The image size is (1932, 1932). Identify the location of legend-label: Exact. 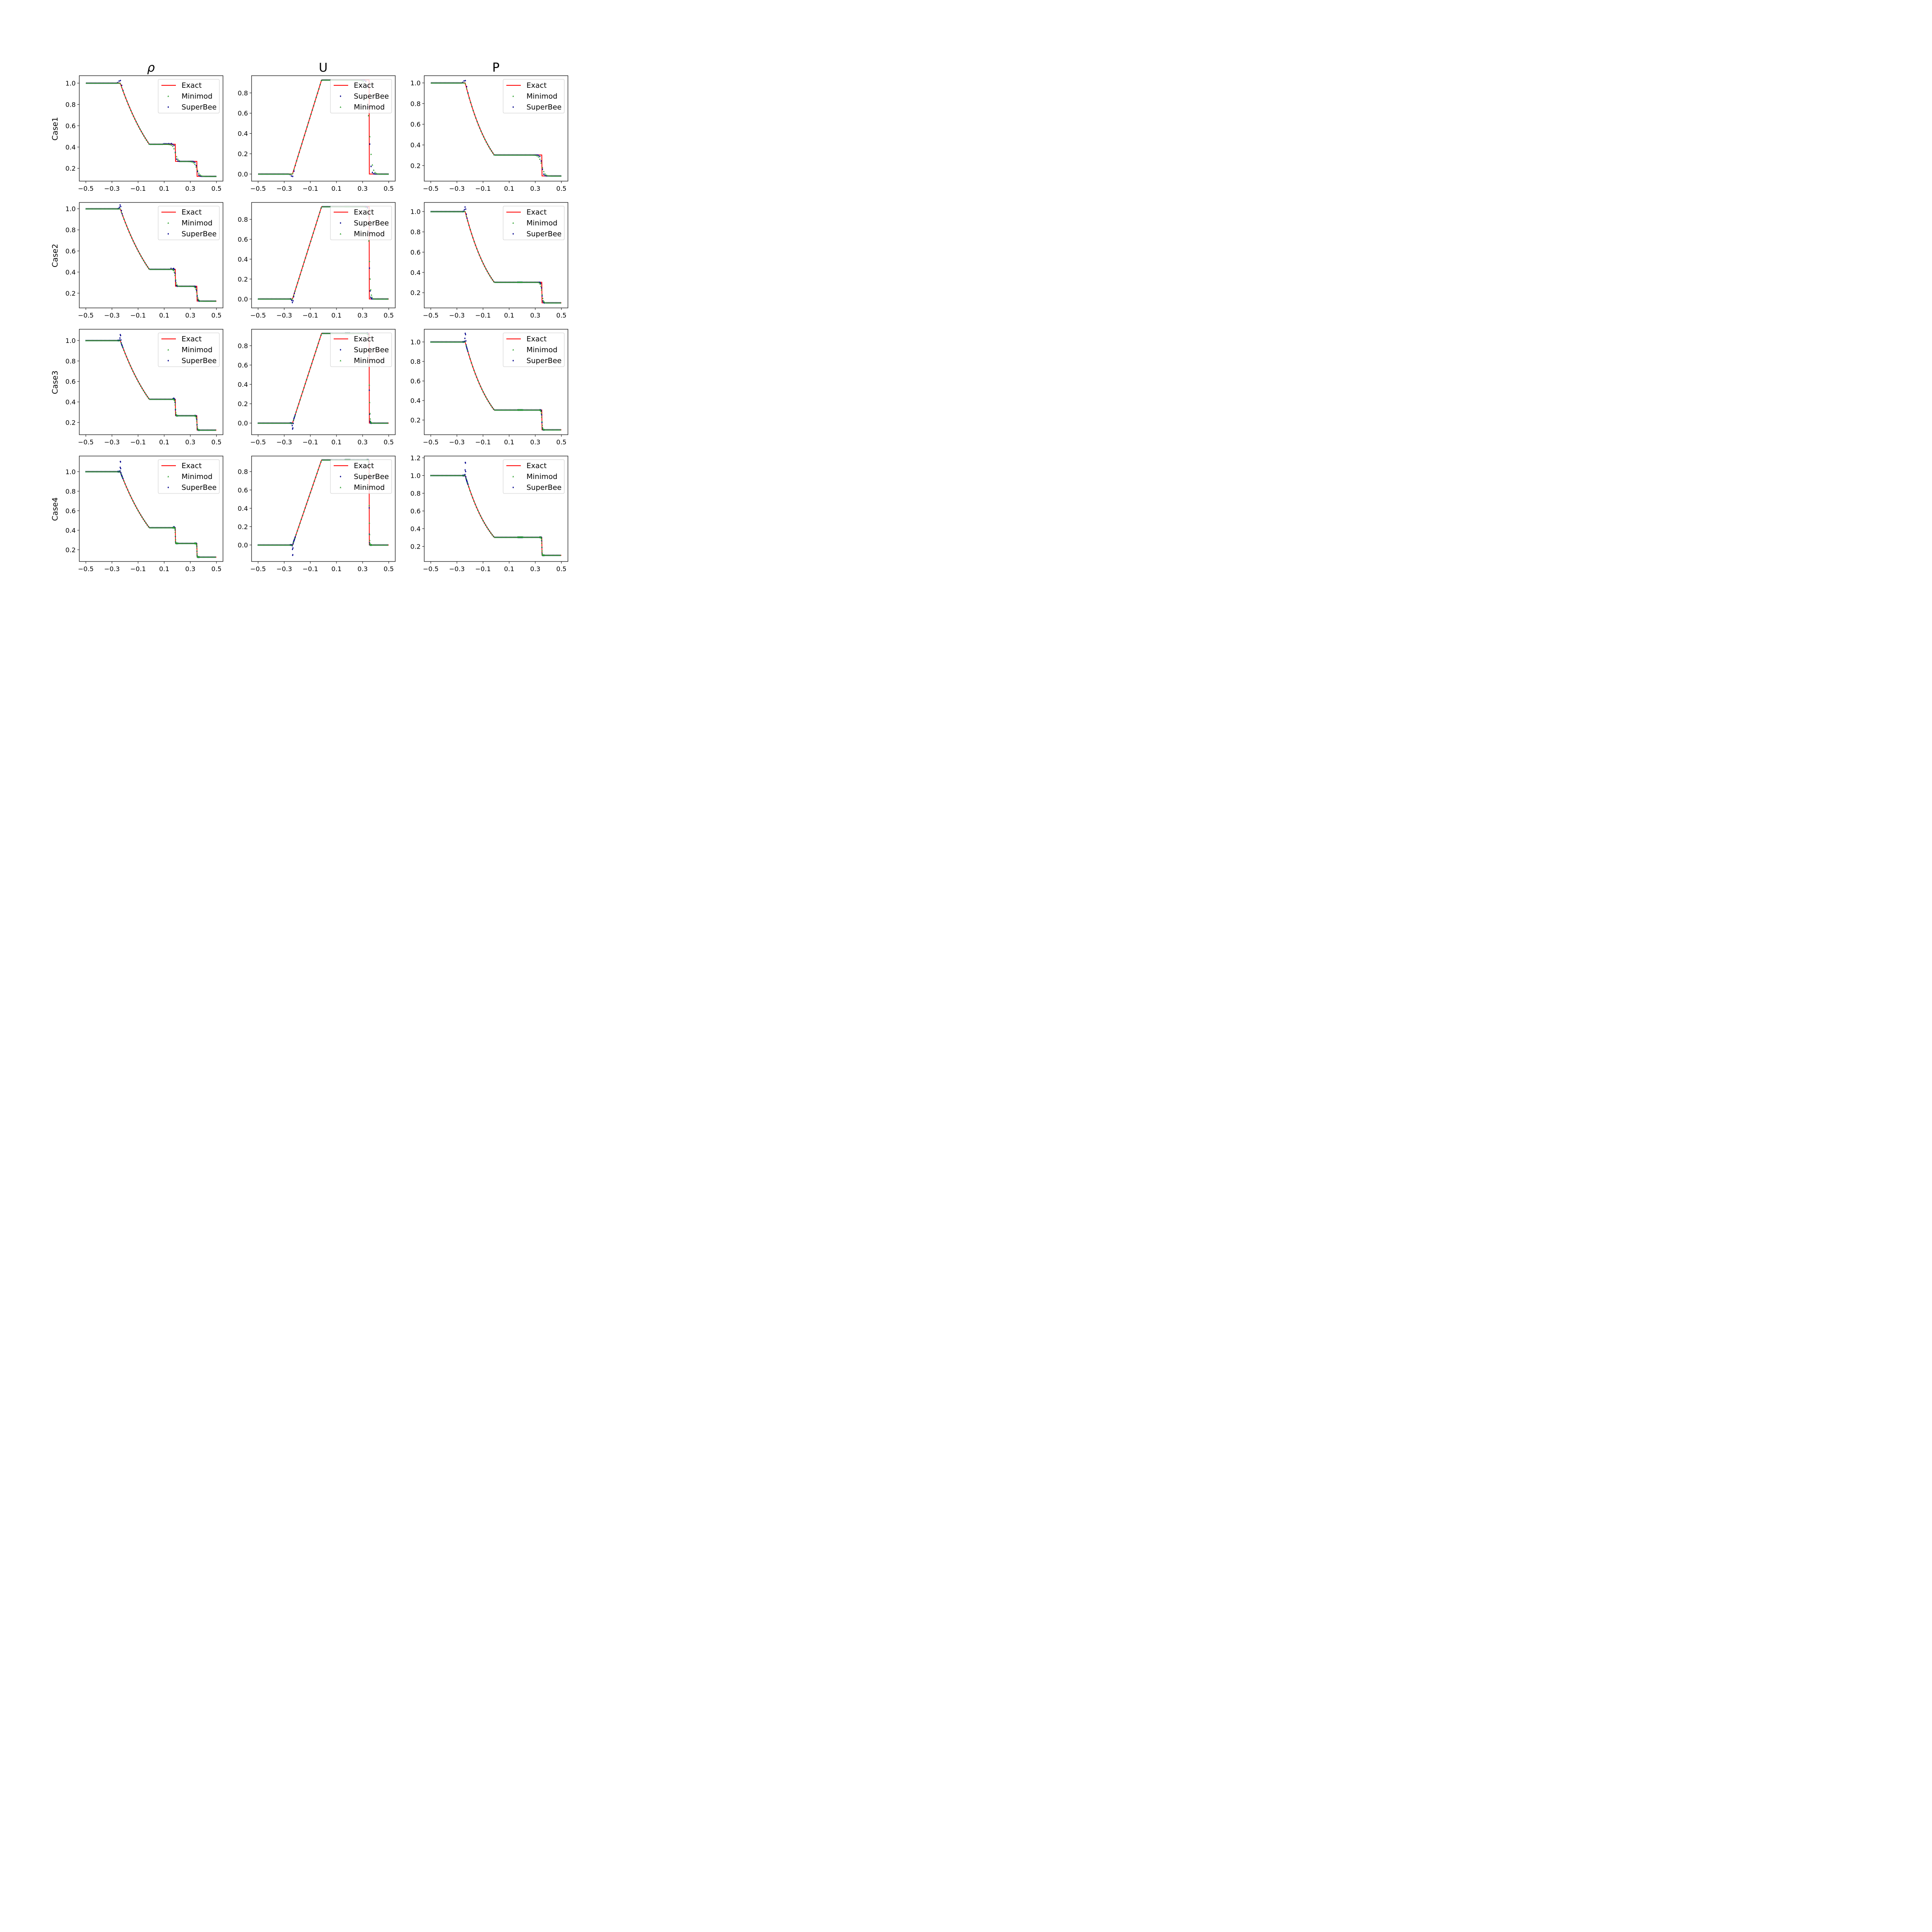
(536, 466).